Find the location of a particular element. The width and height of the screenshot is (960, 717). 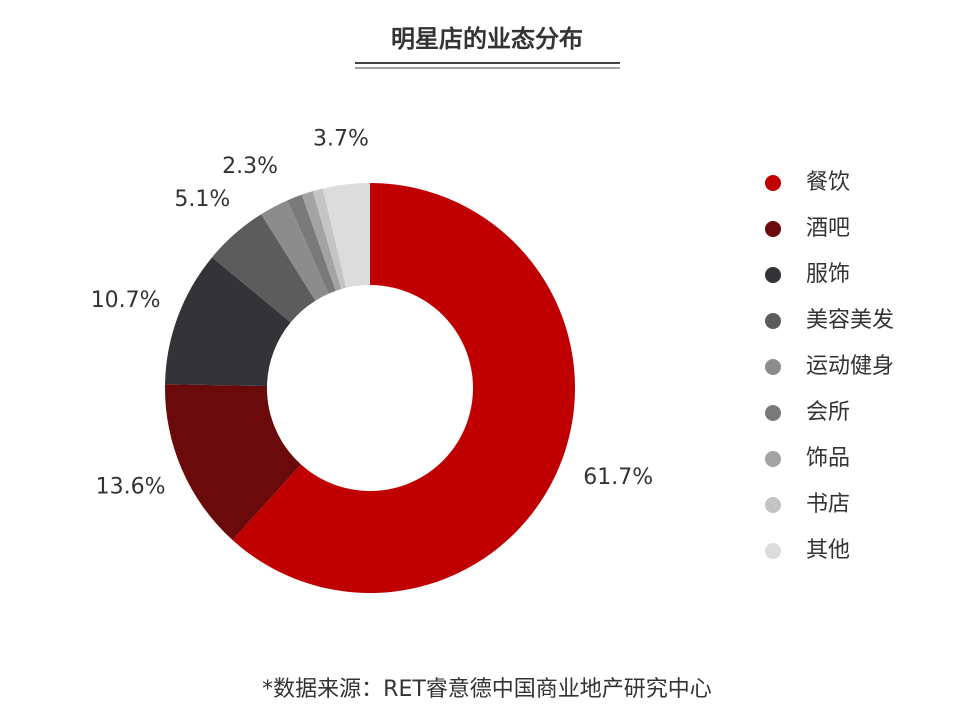

legend-label: 其他 is located at coordinates (828, 550).